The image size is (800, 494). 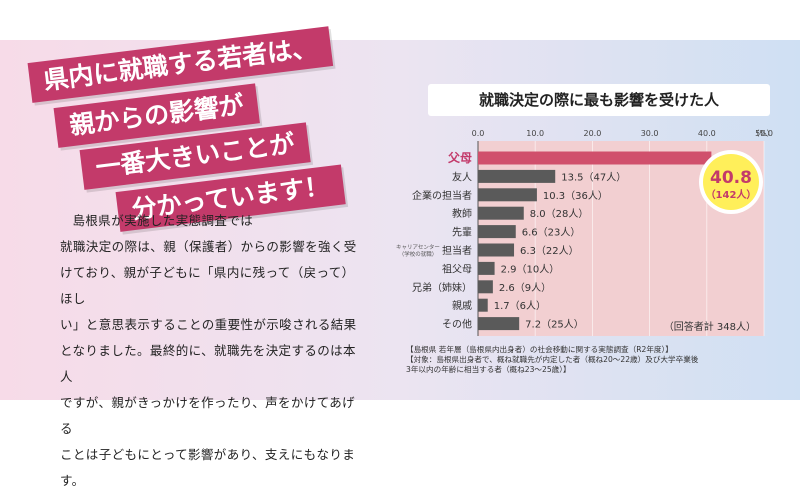 What do you see at coordinates (418, 247) in the screenshot?
I see `category-subnote: キャリアセンター` at bounding box center [418, 247].